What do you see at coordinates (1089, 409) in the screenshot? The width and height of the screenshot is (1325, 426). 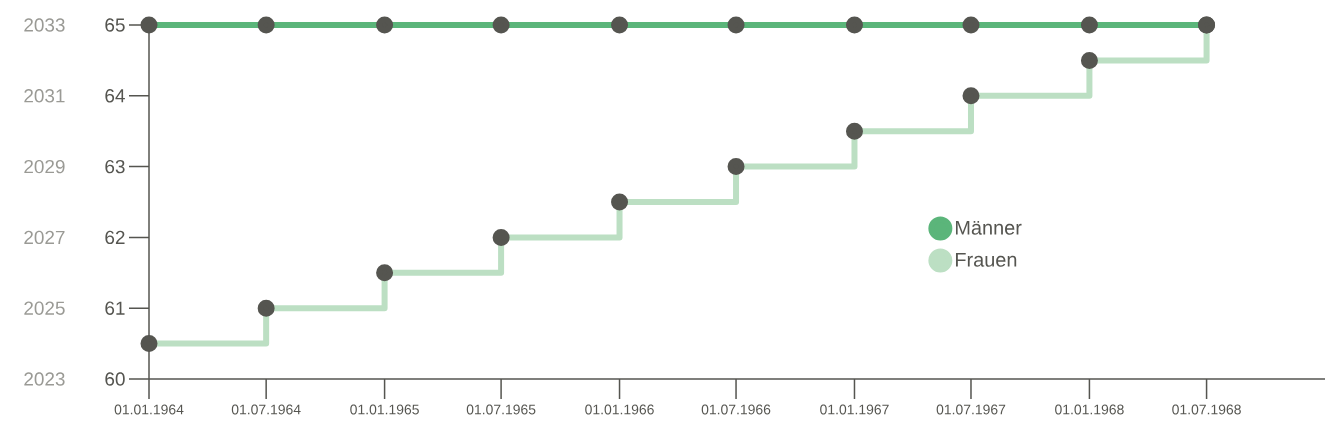 I see `x-tick-label: 01.01.1968` at bounding box center [1089, 409].